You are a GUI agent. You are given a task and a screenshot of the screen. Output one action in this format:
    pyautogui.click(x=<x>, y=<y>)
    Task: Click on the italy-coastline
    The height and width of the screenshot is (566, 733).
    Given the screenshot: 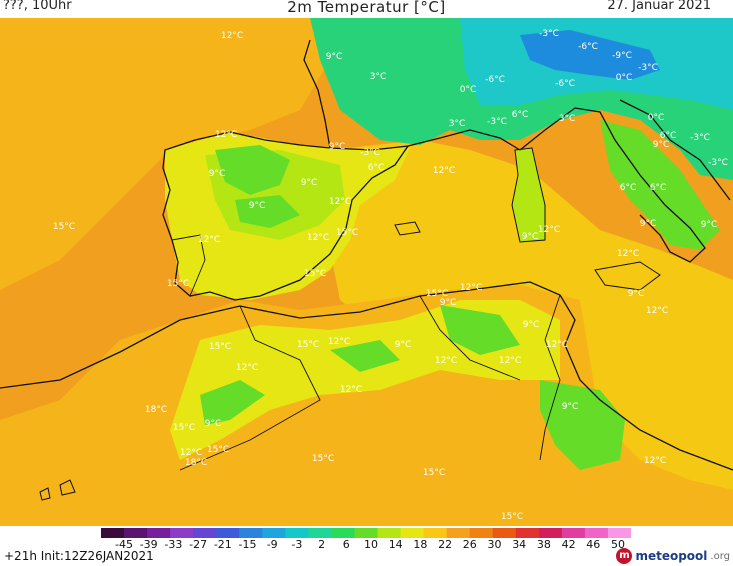 What is the action you would take?
    pyautogui.click(x=625, y=181)
    